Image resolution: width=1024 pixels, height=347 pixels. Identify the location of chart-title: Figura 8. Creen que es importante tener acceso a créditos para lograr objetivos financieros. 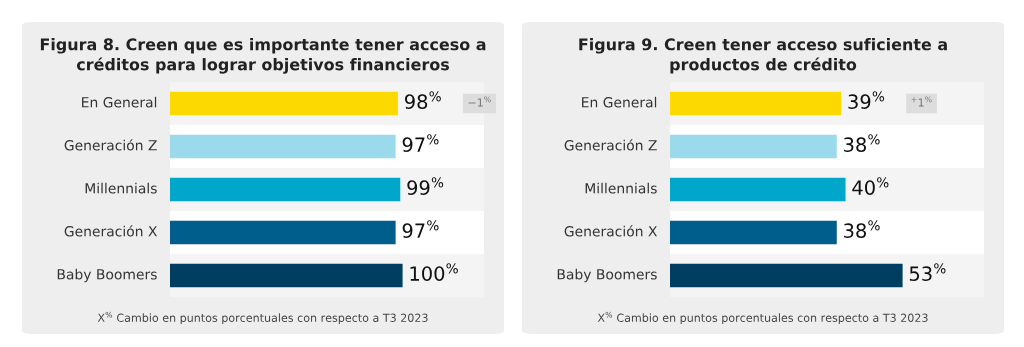
(263, 56).